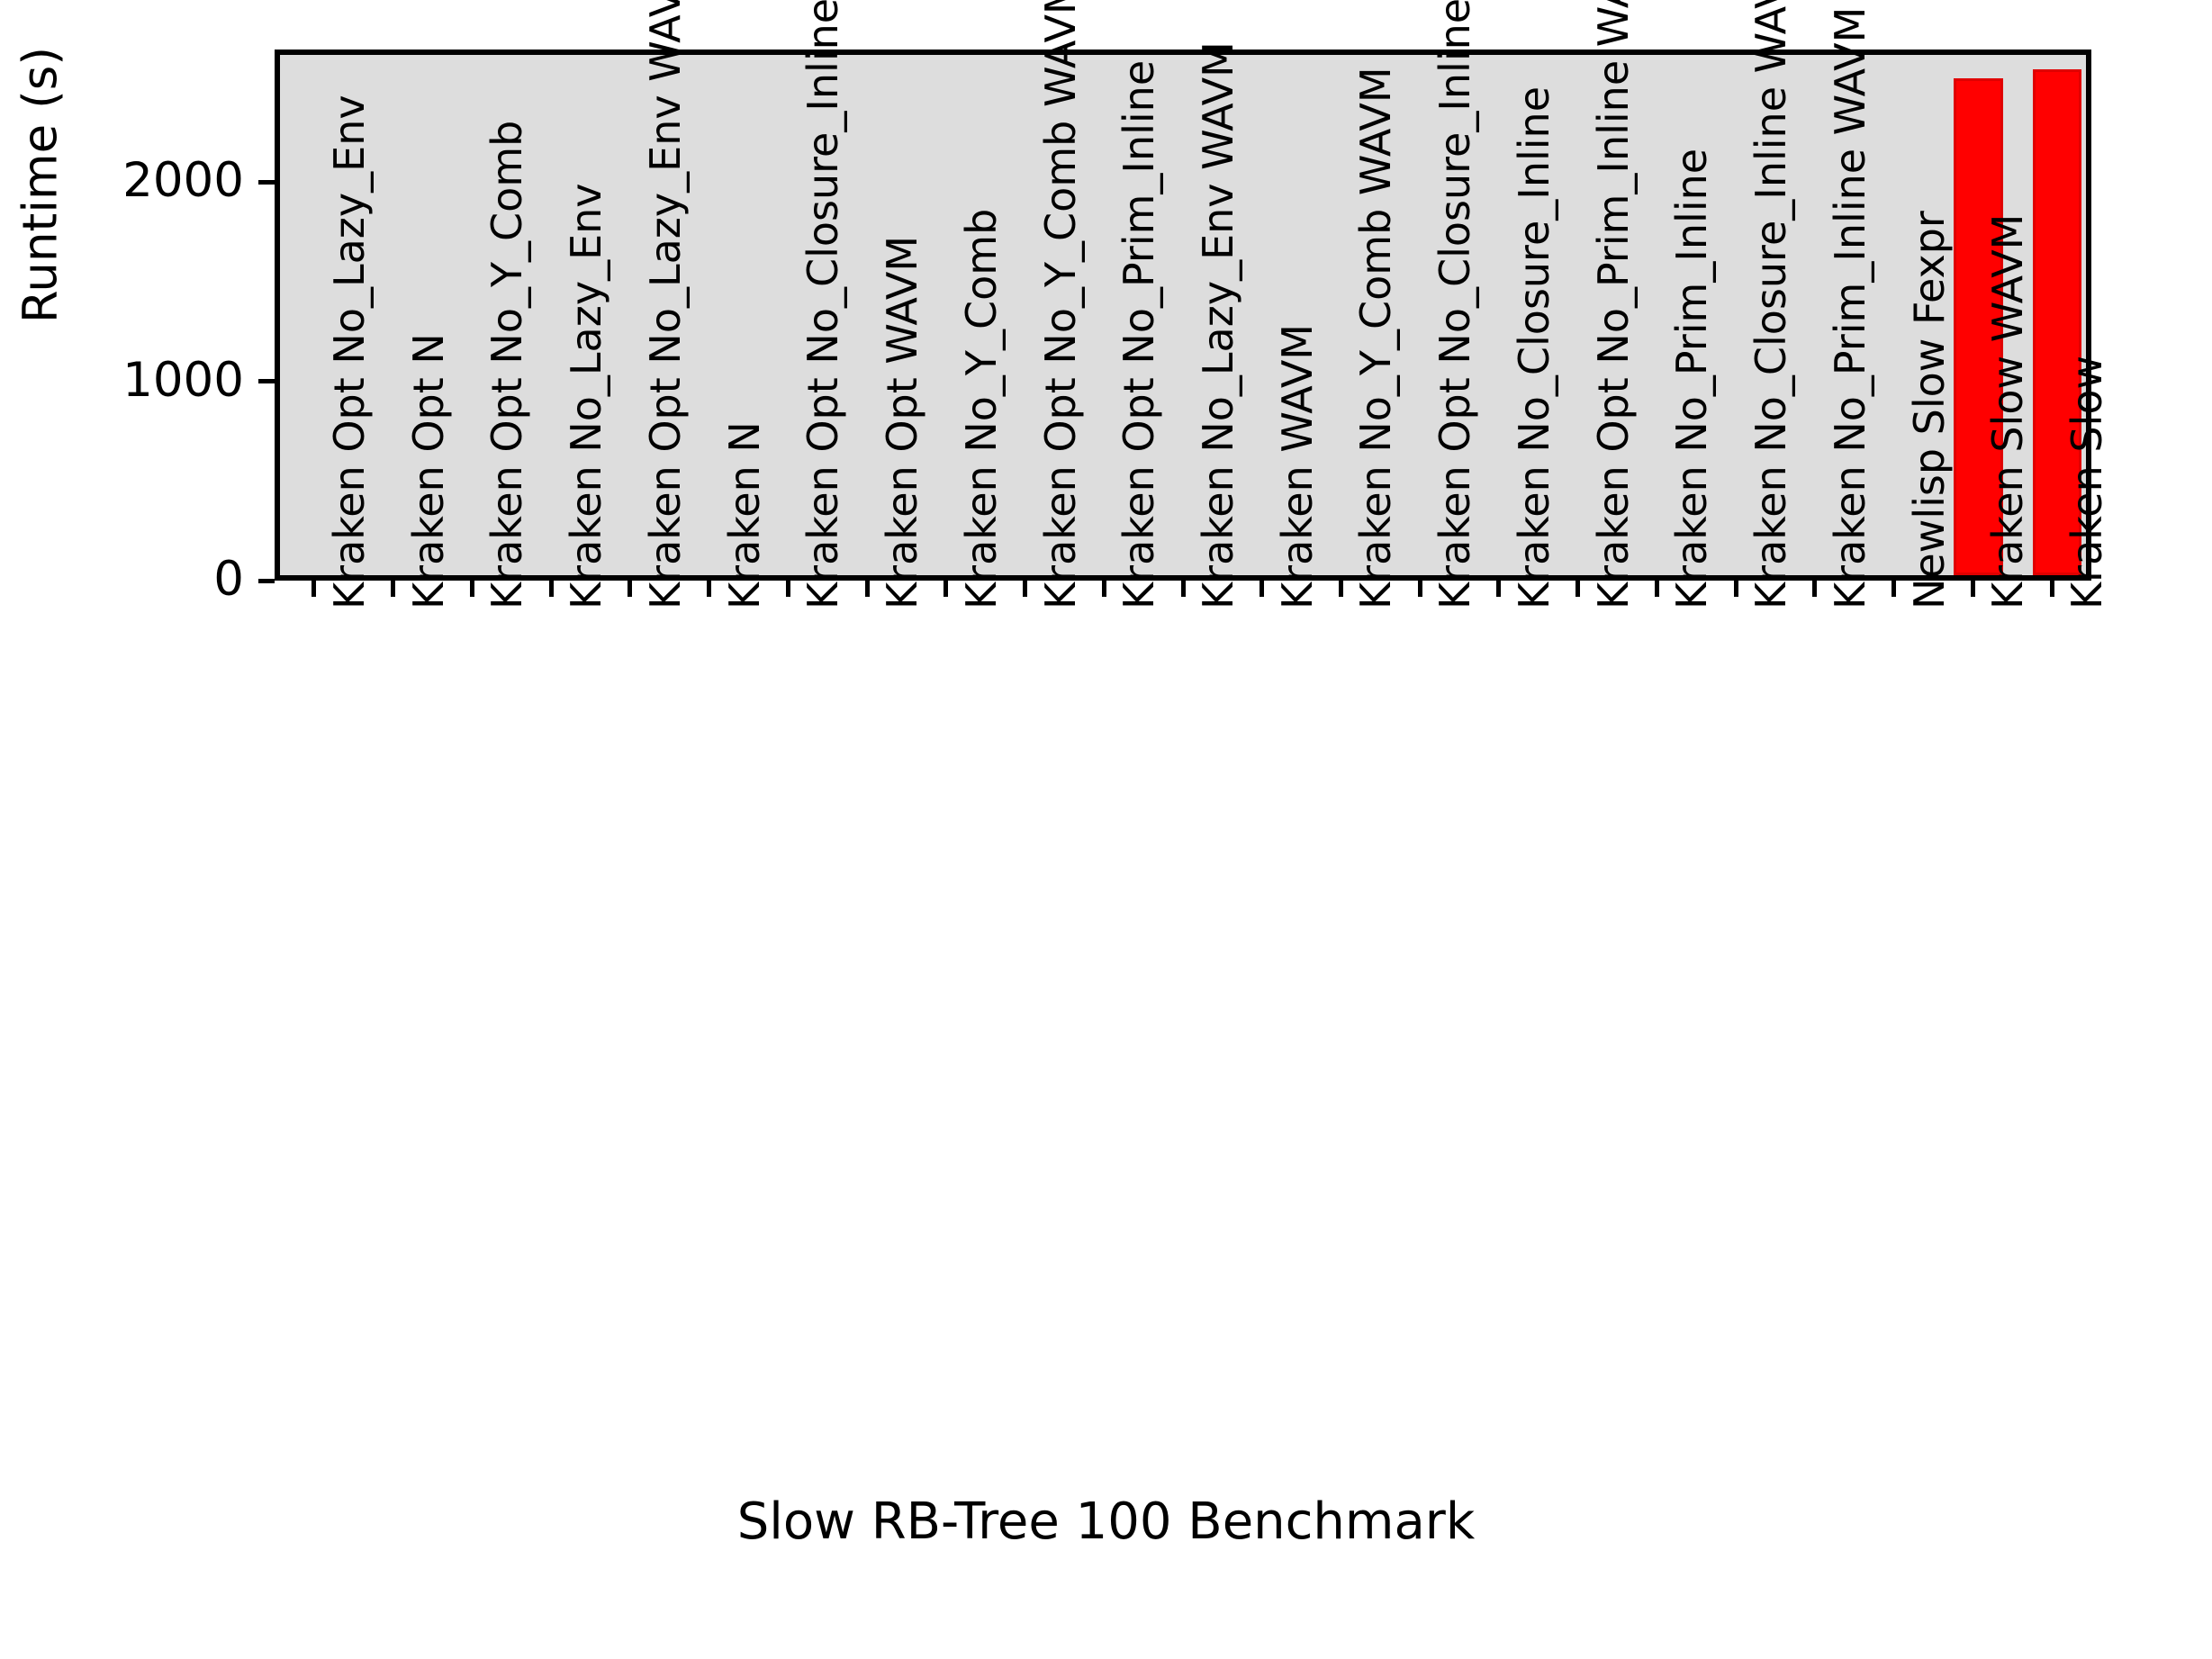  Describe the element at coordinates (1692, 378) in the screenshot. I see `x-tick-label: Kraken No_Prim_Inline` at that location.